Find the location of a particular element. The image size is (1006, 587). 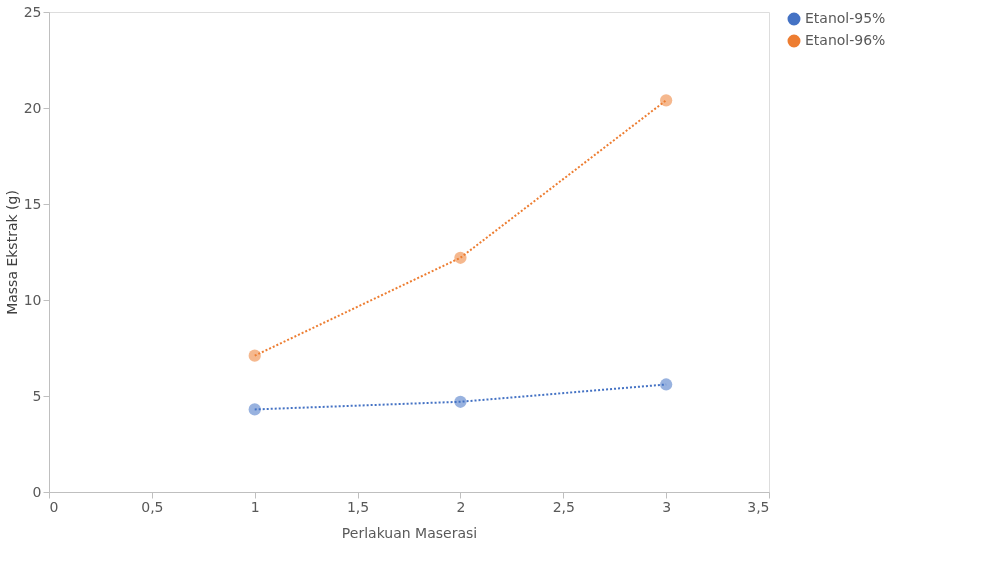

x-tick-label: 1 is located at coordinates (255, 506).